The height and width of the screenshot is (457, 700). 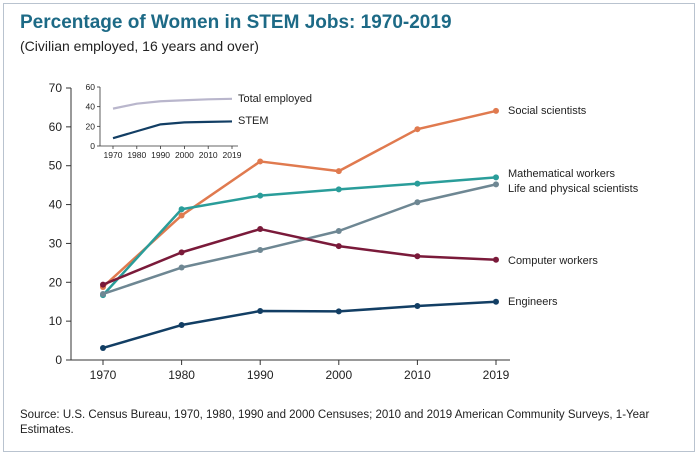 I want to click on series-label-life-and-physical-scientists: Life and physical scientists, so click(x=573, y=189).